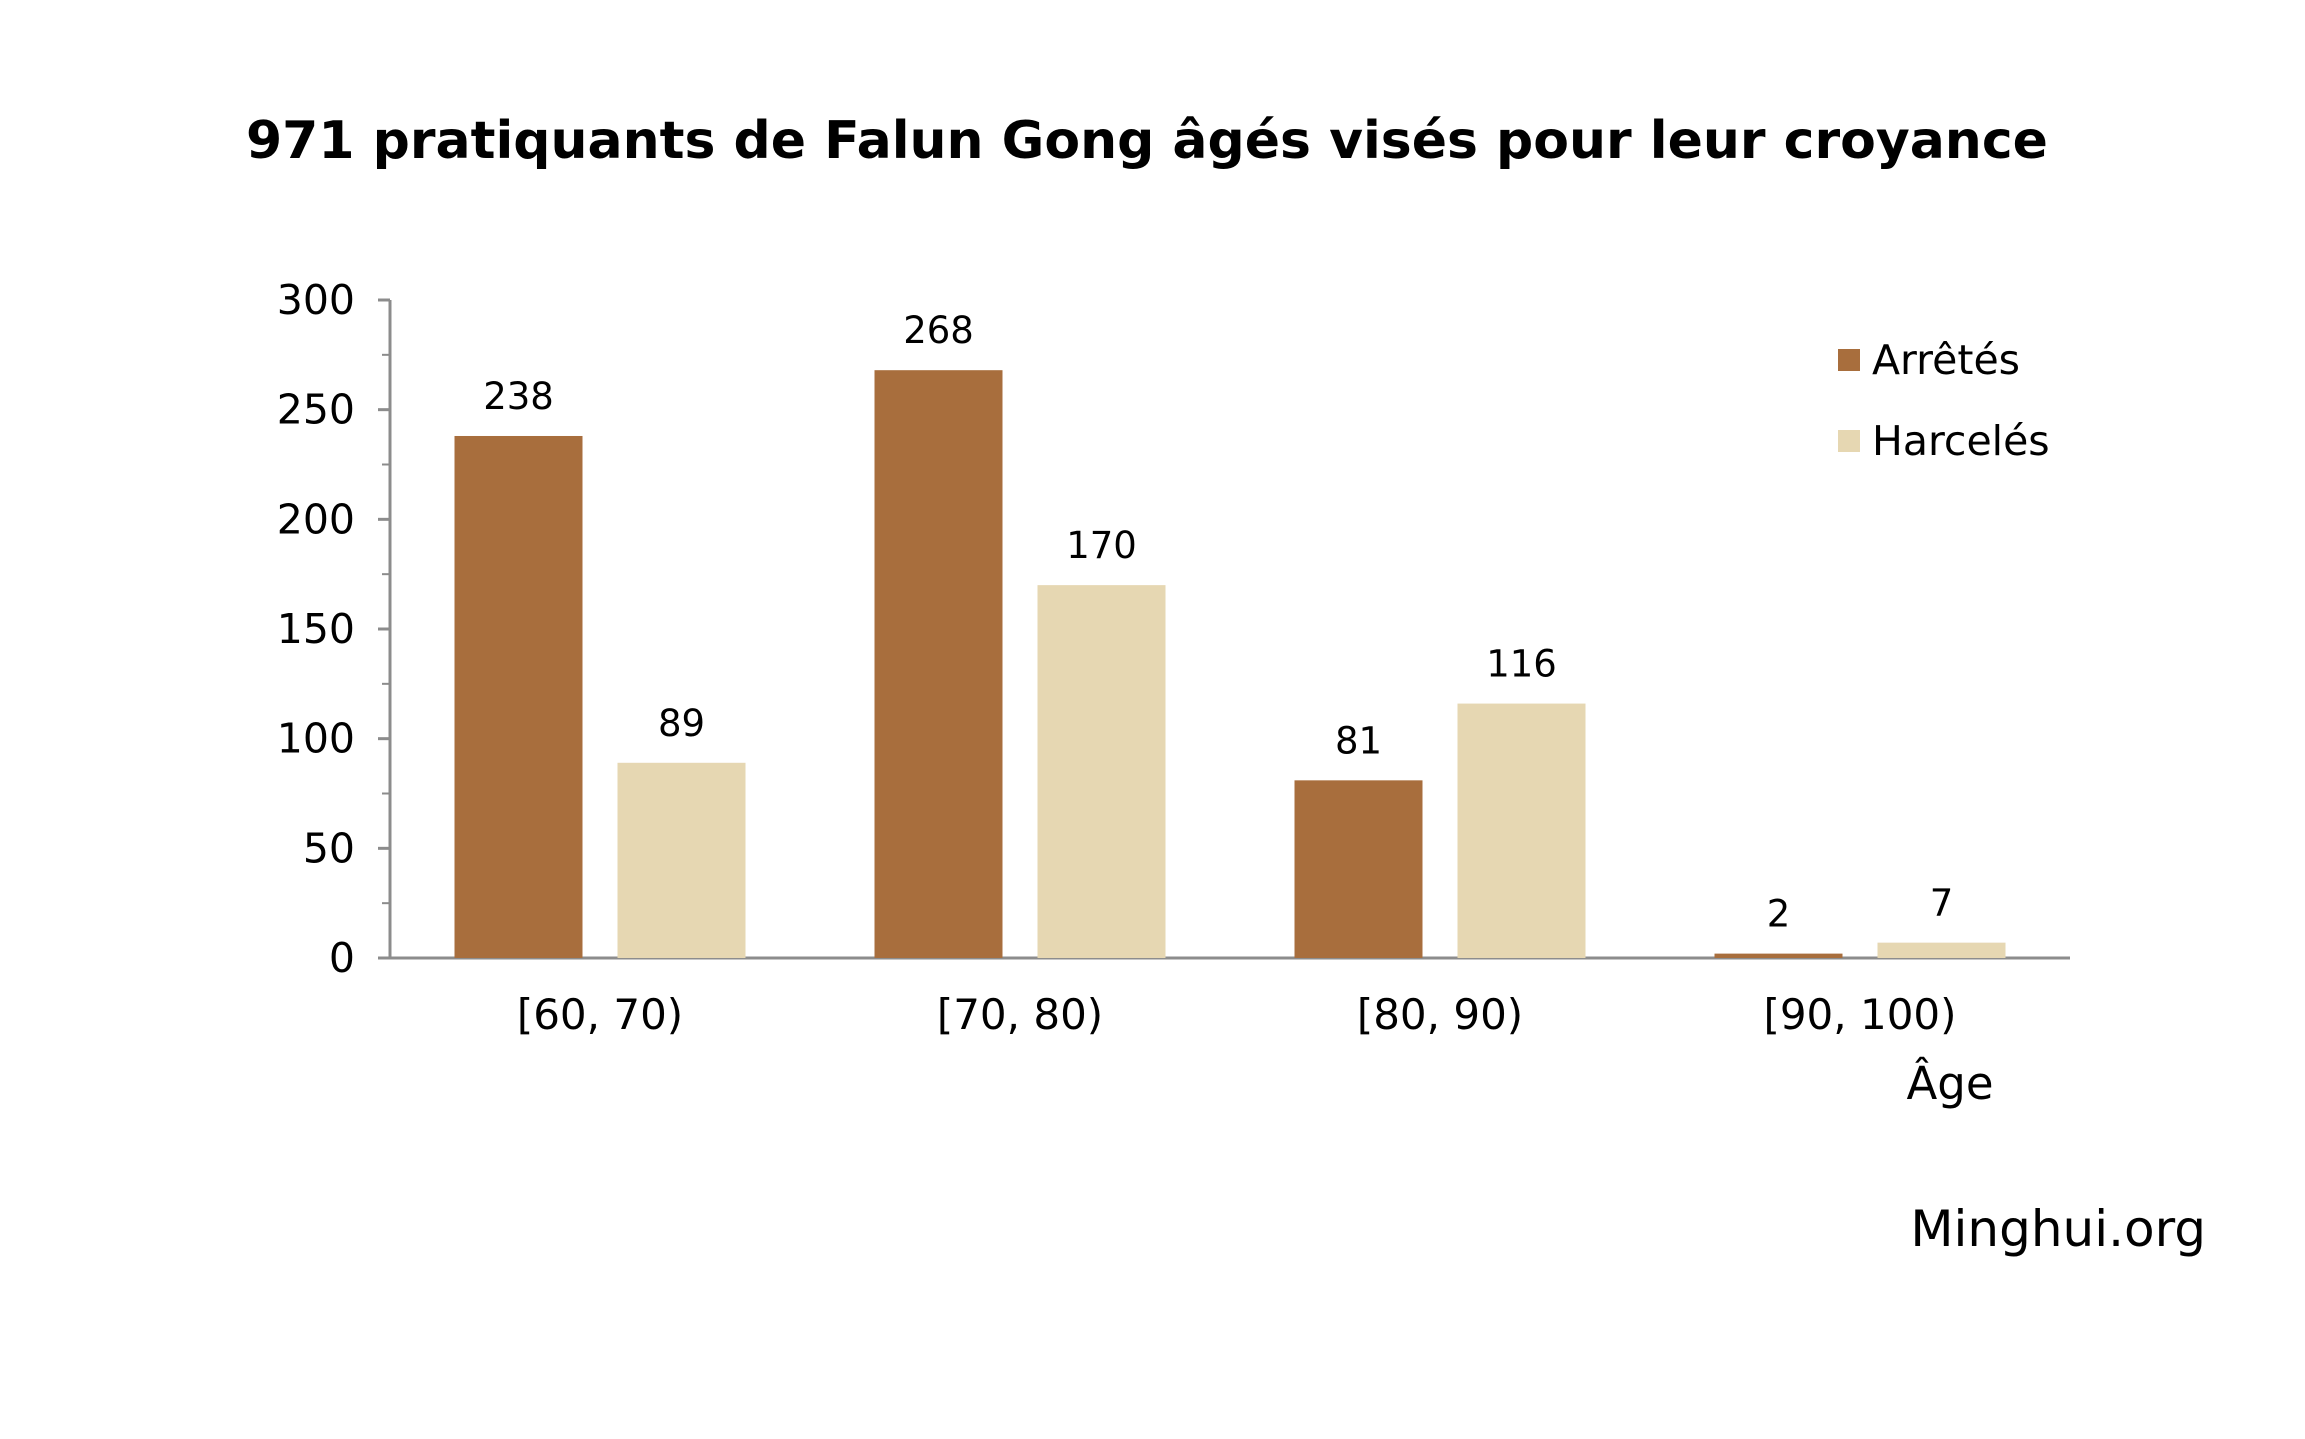 This screenshot has width=2305, height=1439. I want to click on y-tick-label: 100, so click(316, 739).